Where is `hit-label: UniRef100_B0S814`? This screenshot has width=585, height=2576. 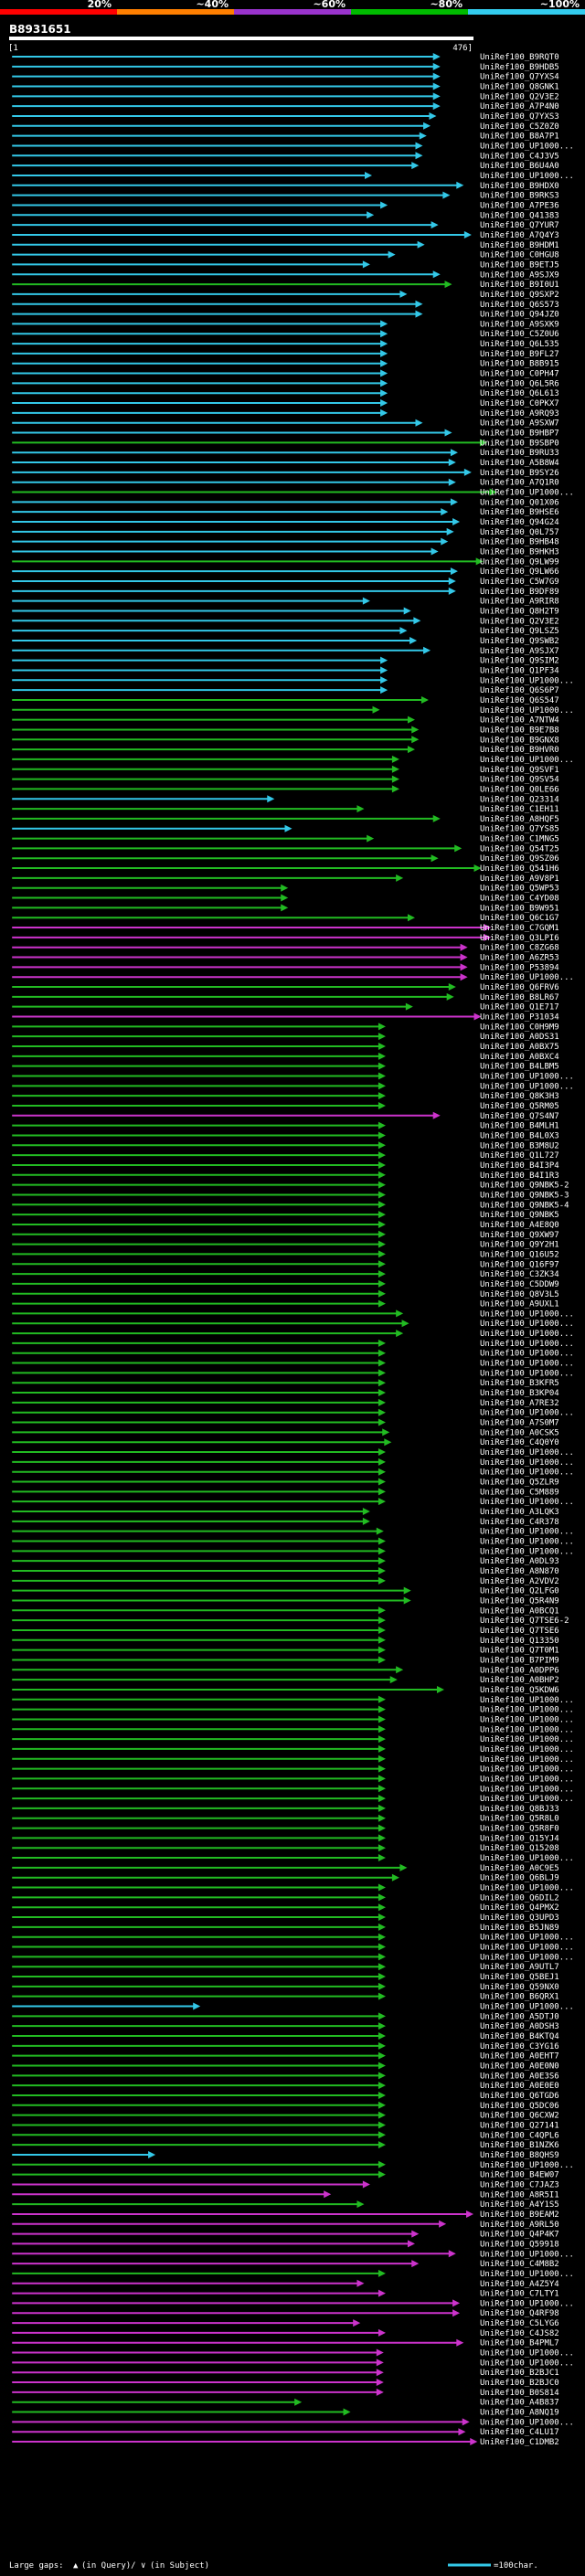 hit-label: UniRef100_B0S814 is located at coordinates (519, 2393).